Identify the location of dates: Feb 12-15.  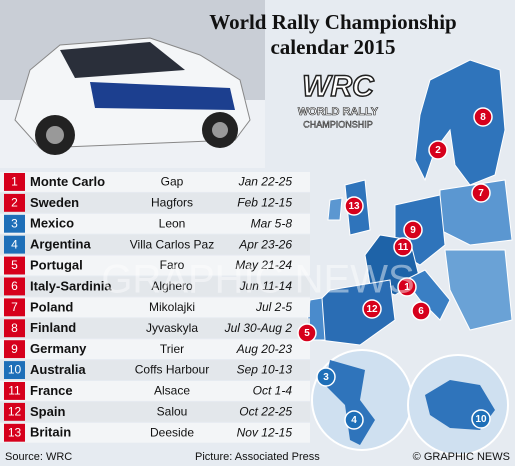
(264, 203).